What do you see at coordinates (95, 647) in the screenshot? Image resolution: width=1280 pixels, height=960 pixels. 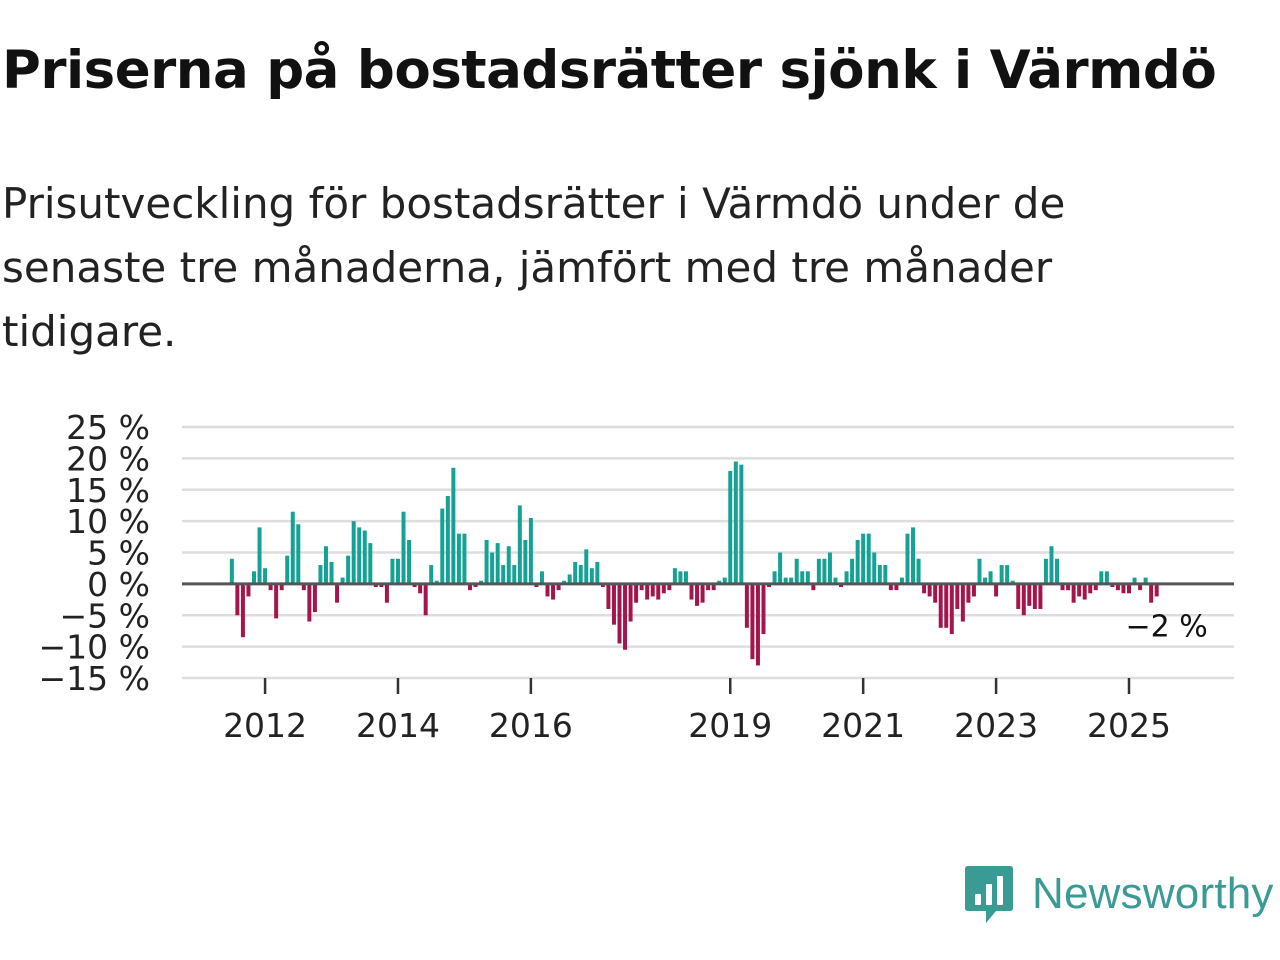 I see `y-tick-label: −10 %` at bounding box center [95, 647].